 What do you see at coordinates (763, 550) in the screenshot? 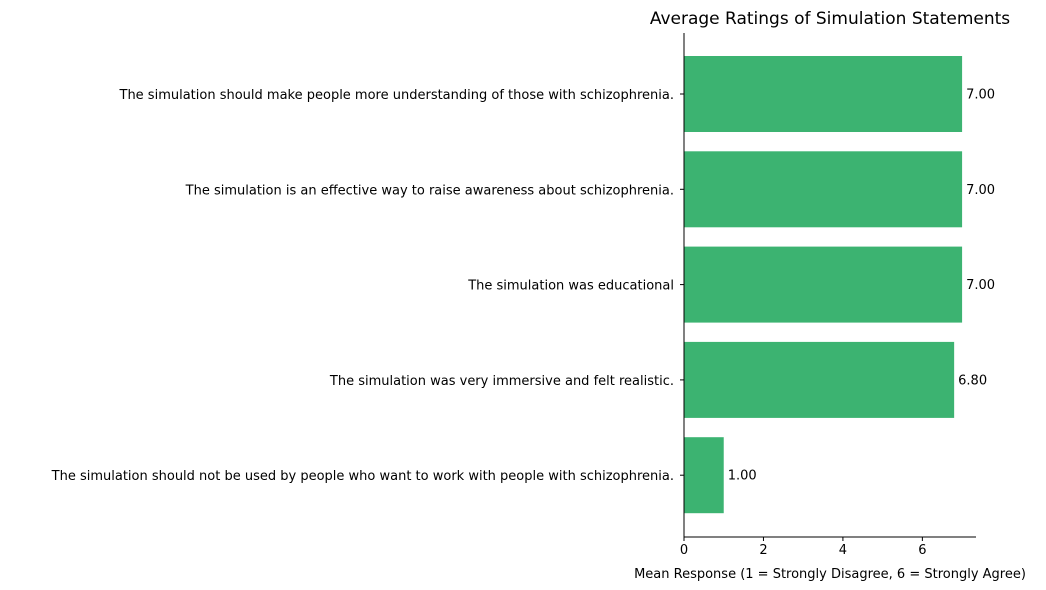
I see `x-tick-label: 2` at bounding box center [763, 550].